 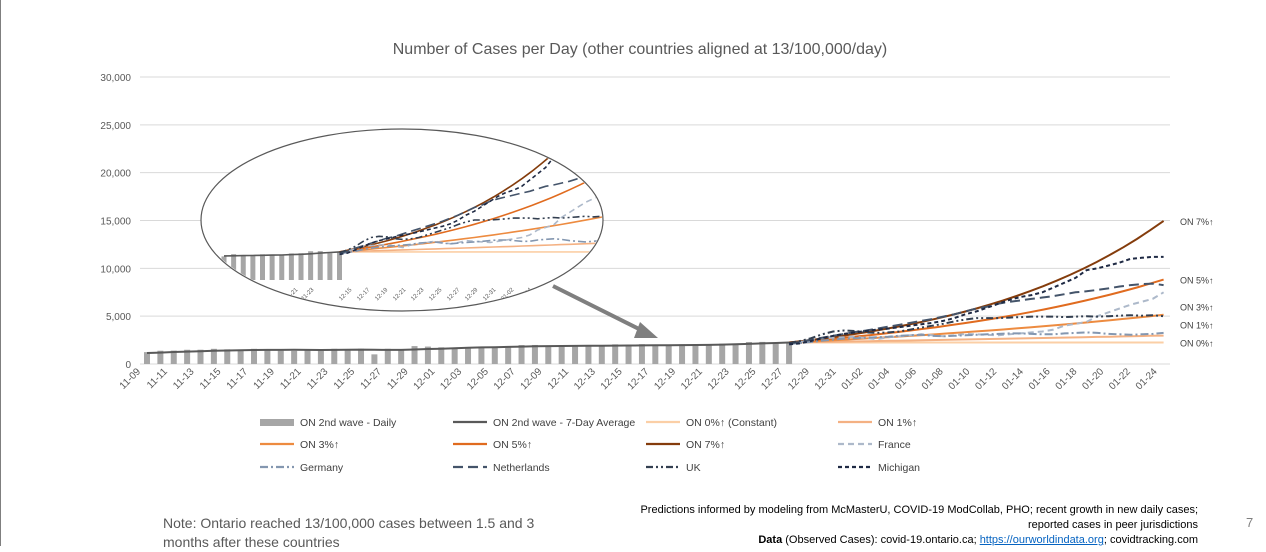 I want to click on x-tick-label: 12-13, so click(x=585, y=379).